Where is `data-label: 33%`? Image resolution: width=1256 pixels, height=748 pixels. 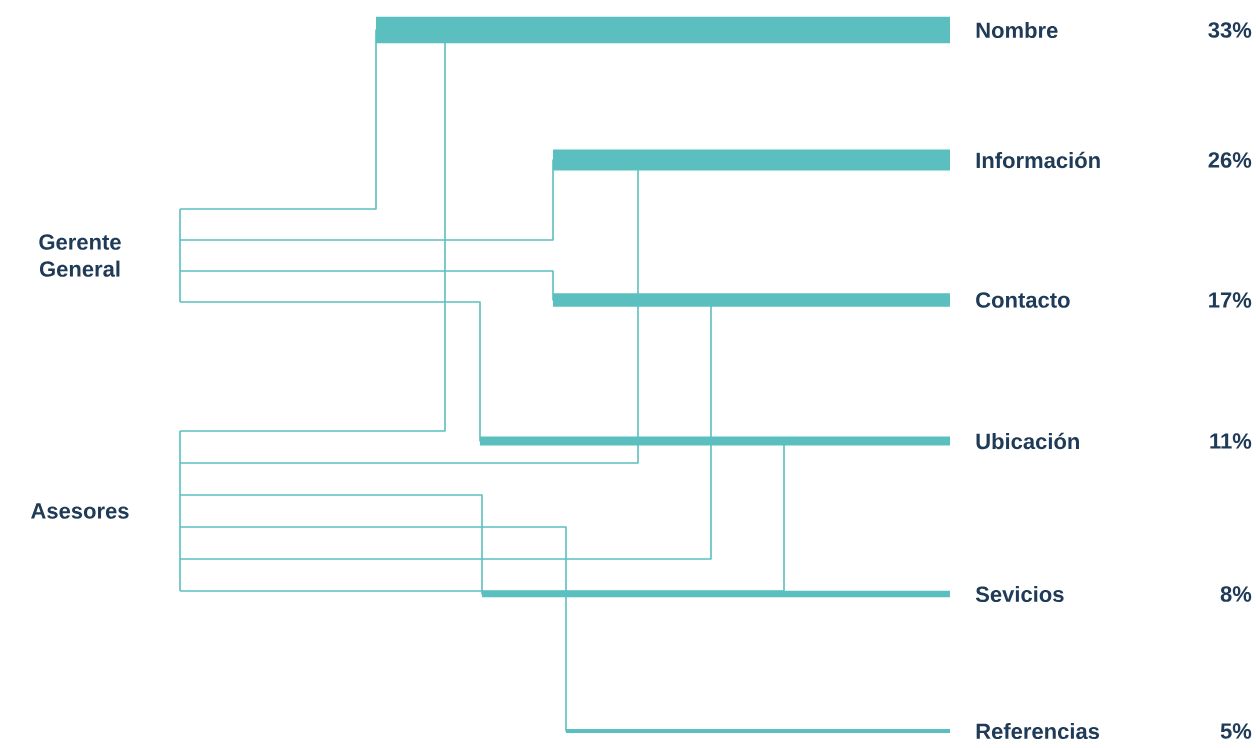
data-label: 33% is located at coordinates (1230, 30).